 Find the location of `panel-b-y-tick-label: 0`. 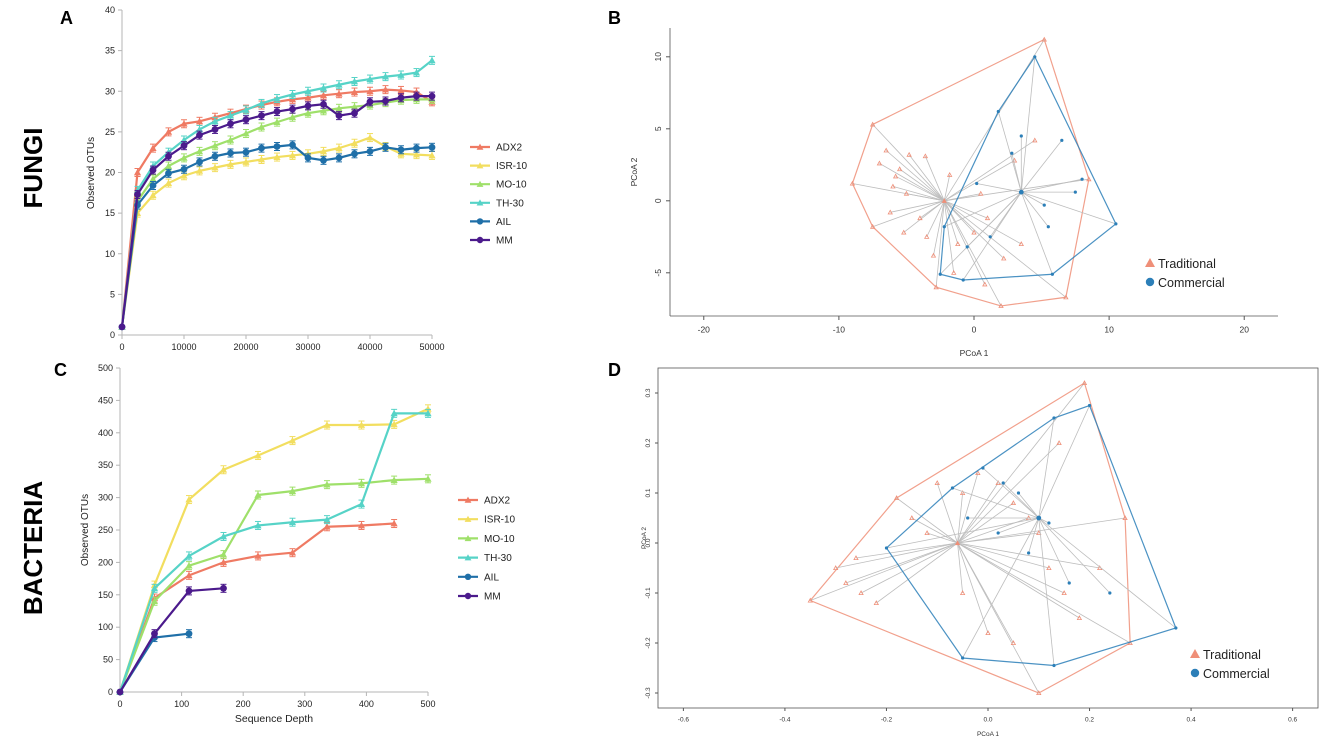

panel-b-y-tick-label: 0 is located at coordinates (658, 200).